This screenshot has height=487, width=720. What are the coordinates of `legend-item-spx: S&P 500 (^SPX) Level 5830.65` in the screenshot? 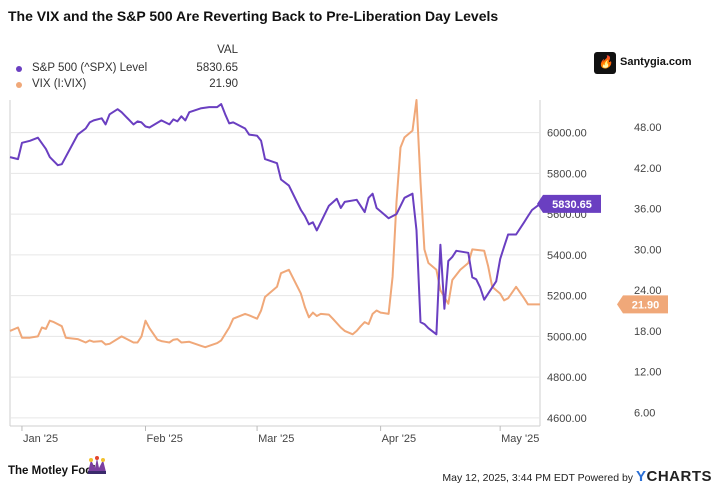 It's located at (123, 69).